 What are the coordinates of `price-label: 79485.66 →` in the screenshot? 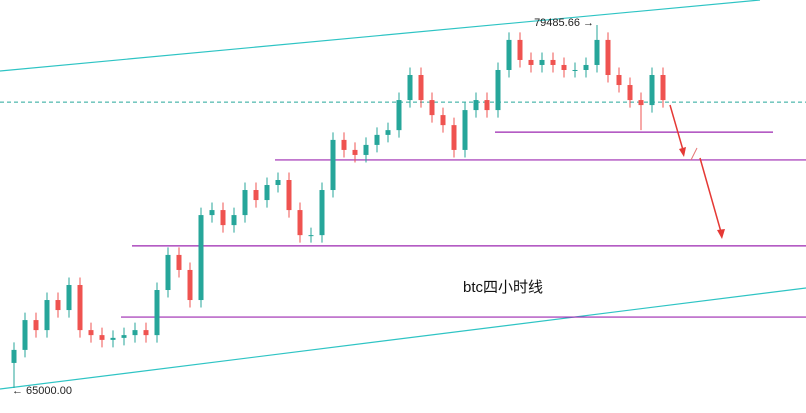 It's located at (564, 23).